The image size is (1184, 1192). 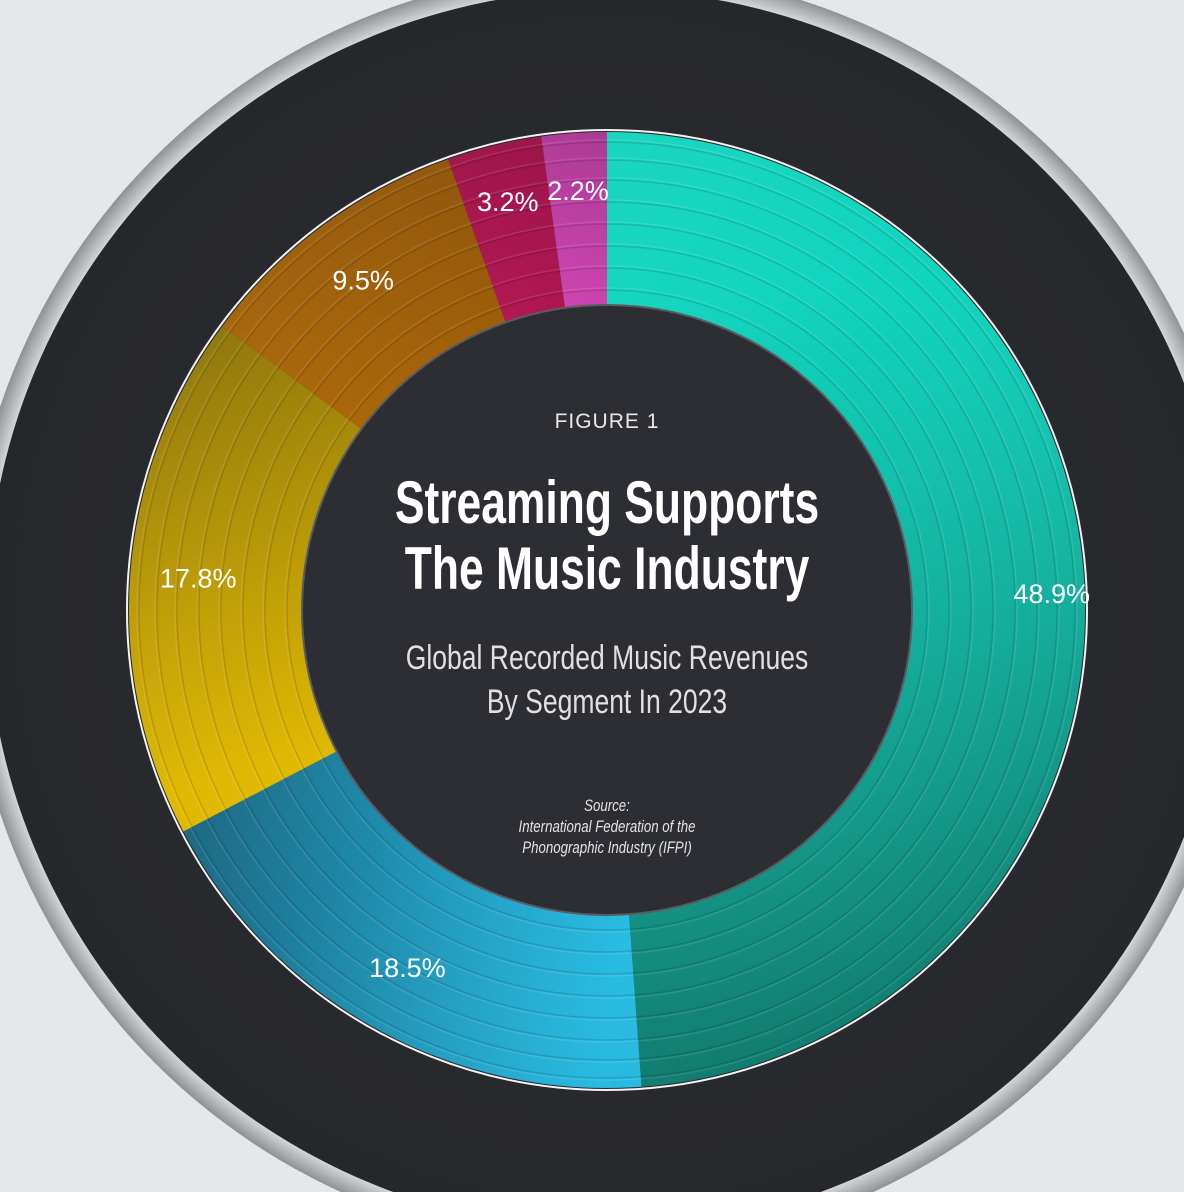 What do you see at coordinates (607, 702) in the screenshot?
I see `chart-subtitle-line-2: By Segment In 2023` at bounding box center [607, 702].